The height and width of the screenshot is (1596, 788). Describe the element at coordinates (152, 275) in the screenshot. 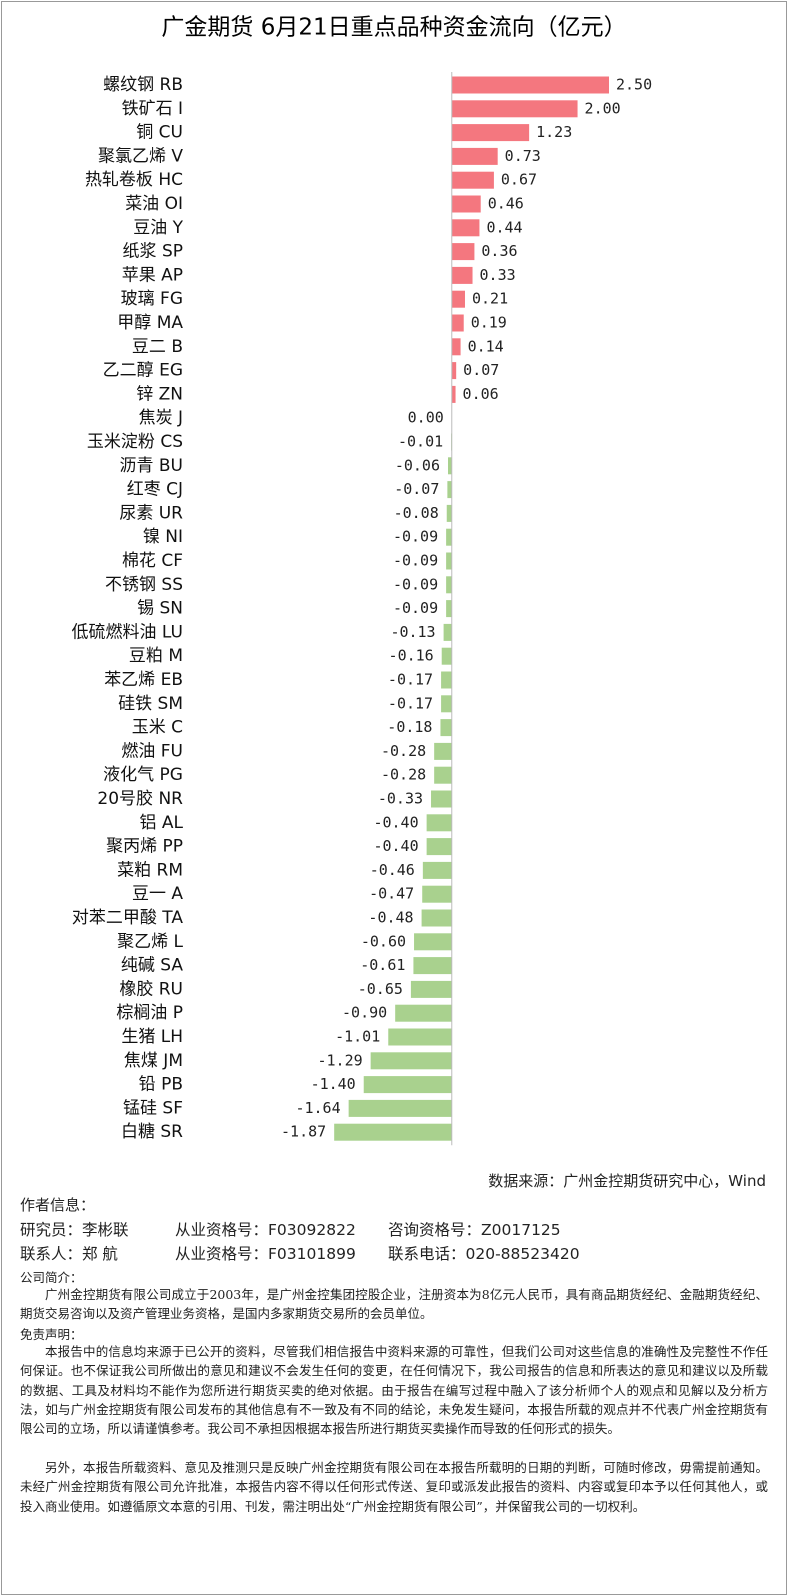

I see `category-label: 苹果 AP` at that location.